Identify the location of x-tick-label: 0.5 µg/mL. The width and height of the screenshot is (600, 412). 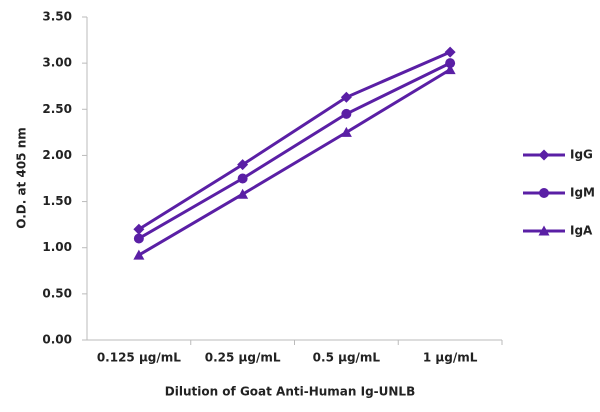
(347, 358).